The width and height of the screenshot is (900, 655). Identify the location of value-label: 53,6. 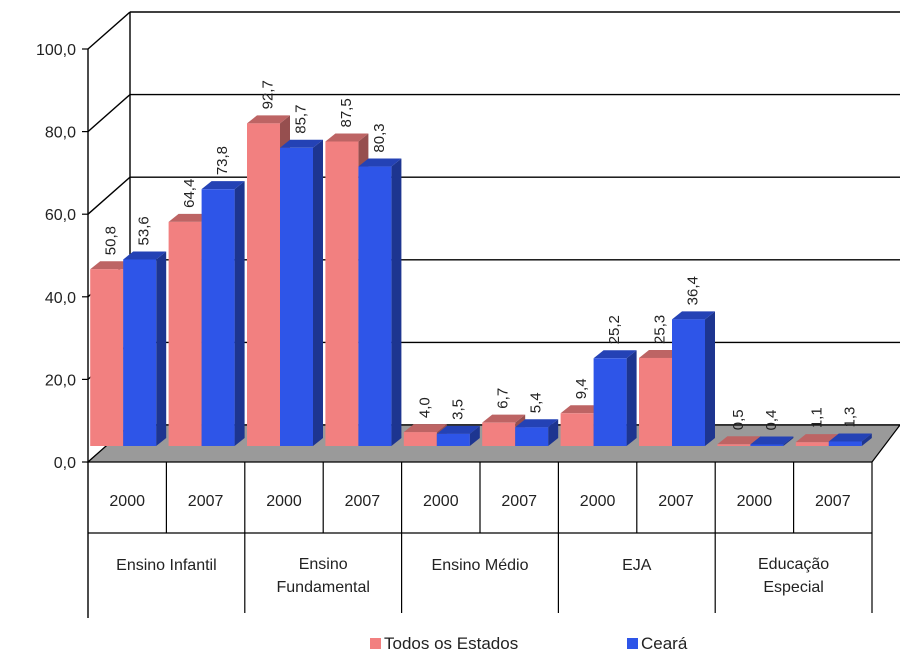
(144, 230).